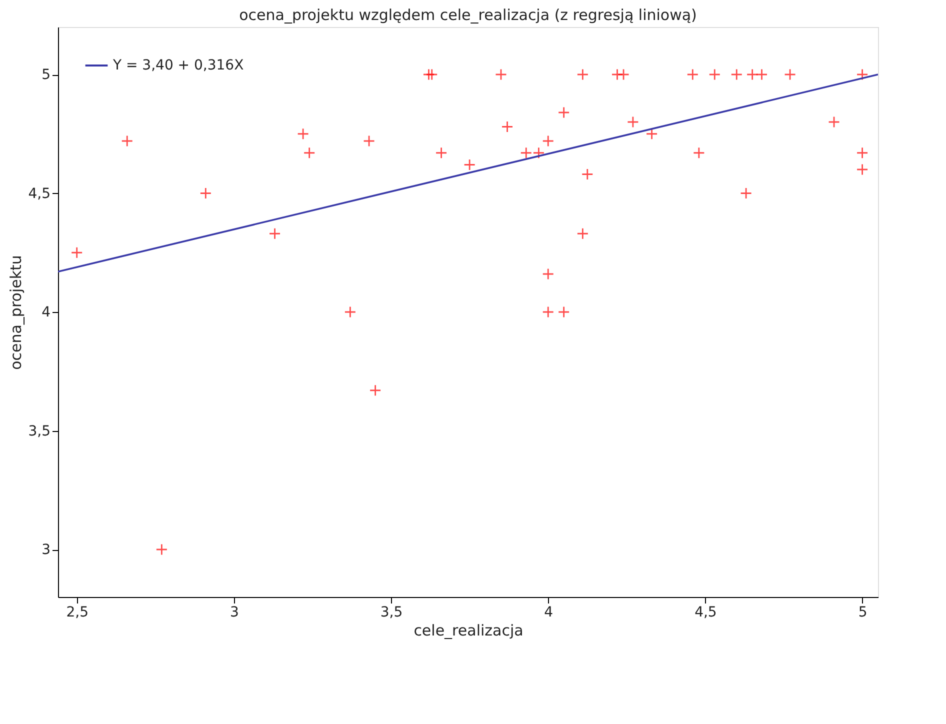 This screenshot has height=724, width=946. What do you see at coordinates (39, 194) in the screenshot?
I see `y-tick-label: 4,5` at bounding box center [39, 194].